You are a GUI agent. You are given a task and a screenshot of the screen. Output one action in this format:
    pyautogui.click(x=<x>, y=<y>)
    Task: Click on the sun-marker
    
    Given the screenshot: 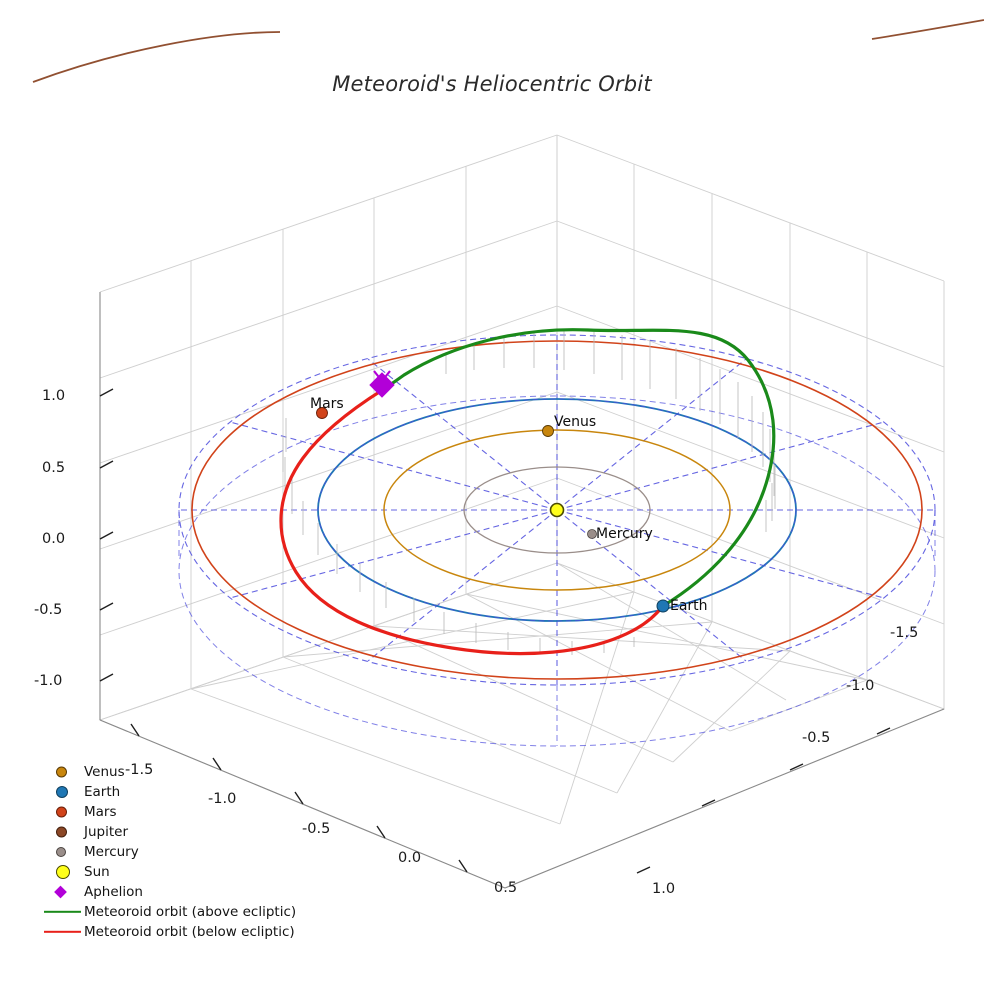 What is the action you would take?
    pyautogui.click(x=557, y=510)
    